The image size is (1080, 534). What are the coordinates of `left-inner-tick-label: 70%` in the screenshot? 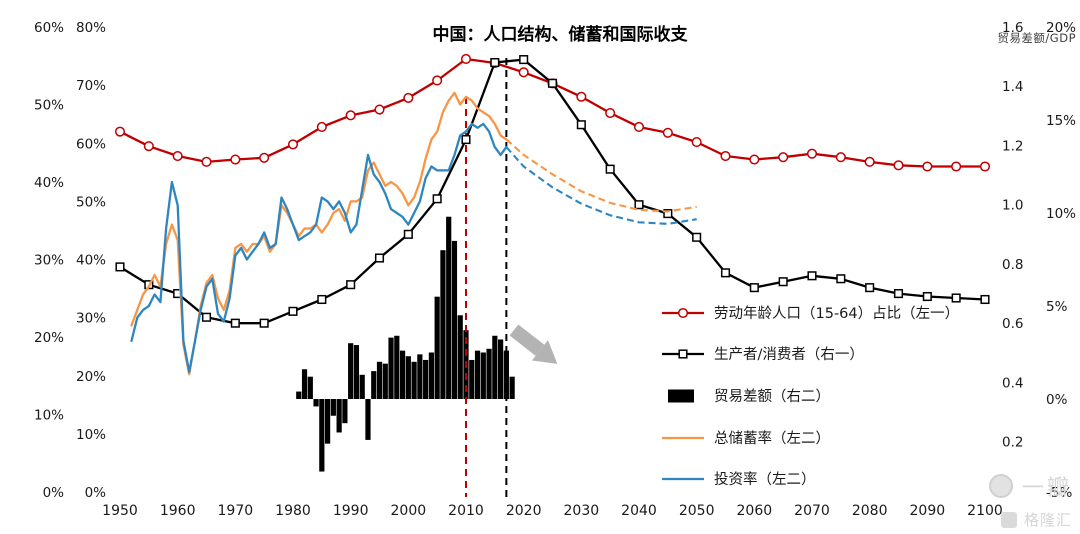 It's located at (91, 86).